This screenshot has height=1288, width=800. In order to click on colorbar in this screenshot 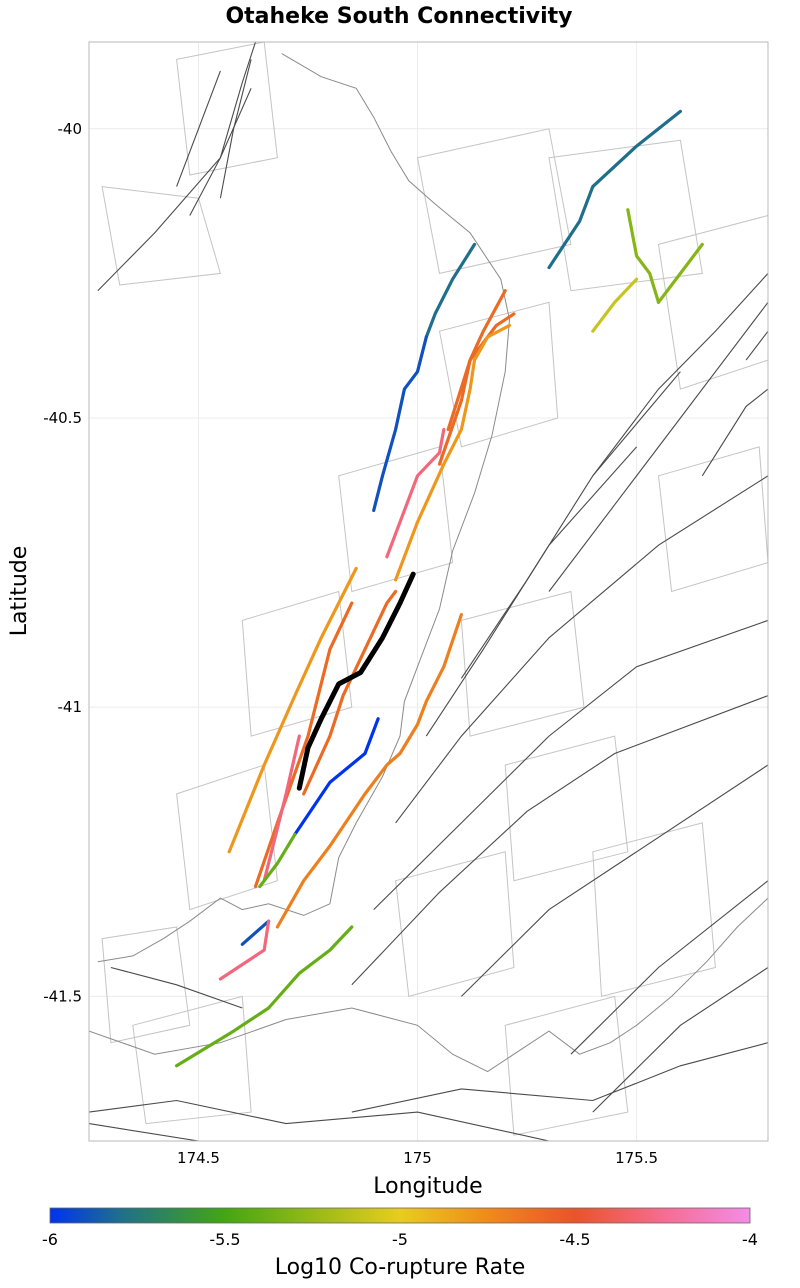, I will do `click(400, 1215)`.